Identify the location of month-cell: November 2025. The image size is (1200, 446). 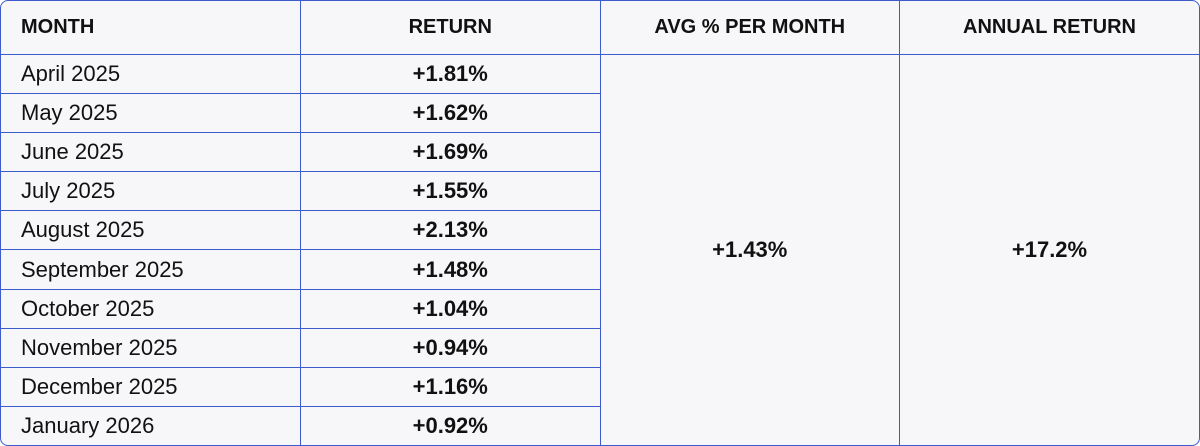
(151, 347).